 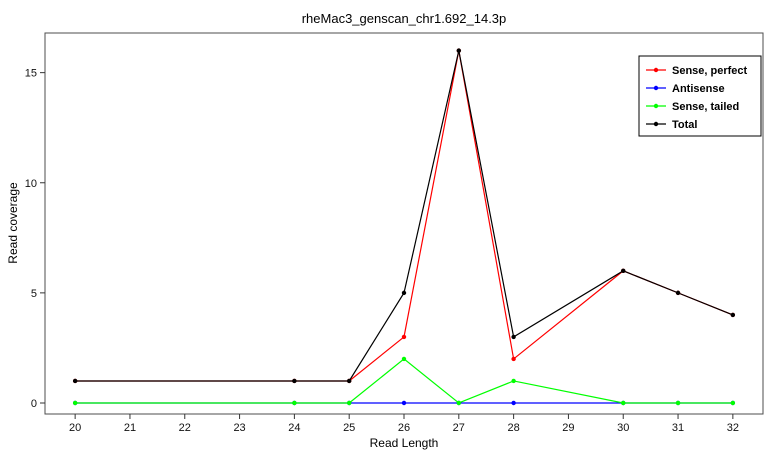 What do you see at coordinates (404, 428) in the screenshot?
I see `x-tick-label: 26` at bounding box center [404, 428].